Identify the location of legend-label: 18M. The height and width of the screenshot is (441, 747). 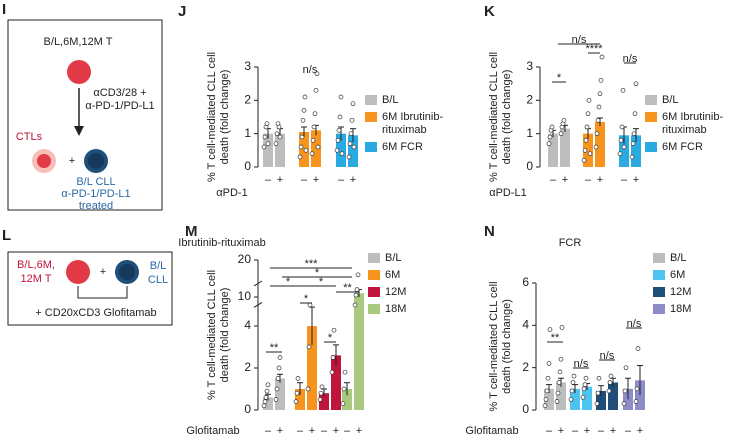
(396, 309).